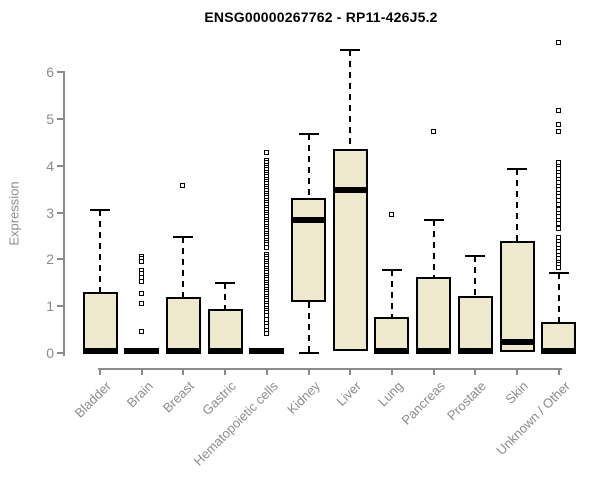  What do you see at coordinates (321, 17) in the screenshot?
I see `chart-title: ENSG00000267762 - RP11-426J5.2` at bounding box center [321, 17].